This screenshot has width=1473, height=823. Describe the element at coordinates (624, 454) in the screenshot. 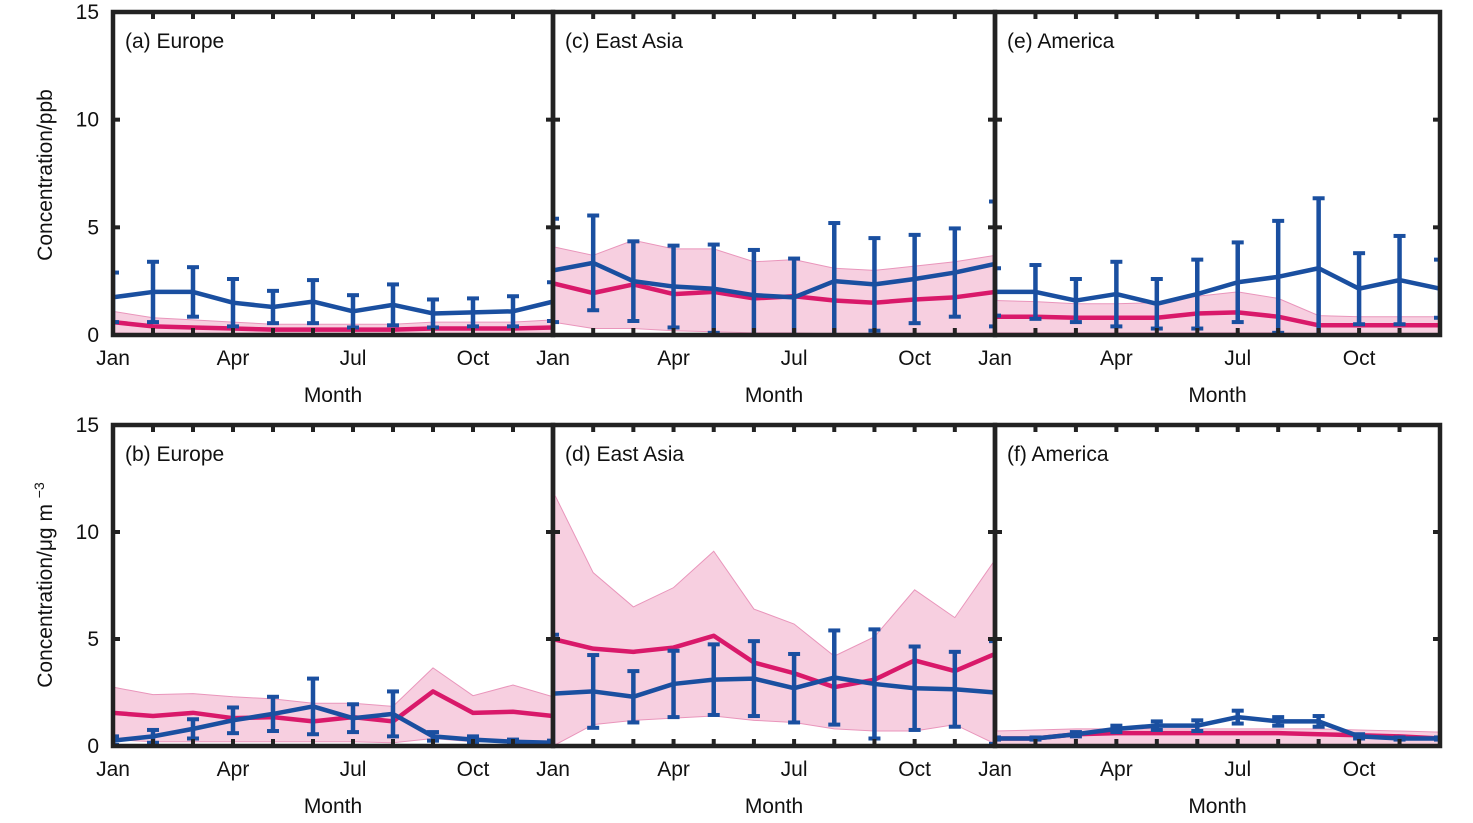

I see `panel-label: (d) East Asia` at that location.